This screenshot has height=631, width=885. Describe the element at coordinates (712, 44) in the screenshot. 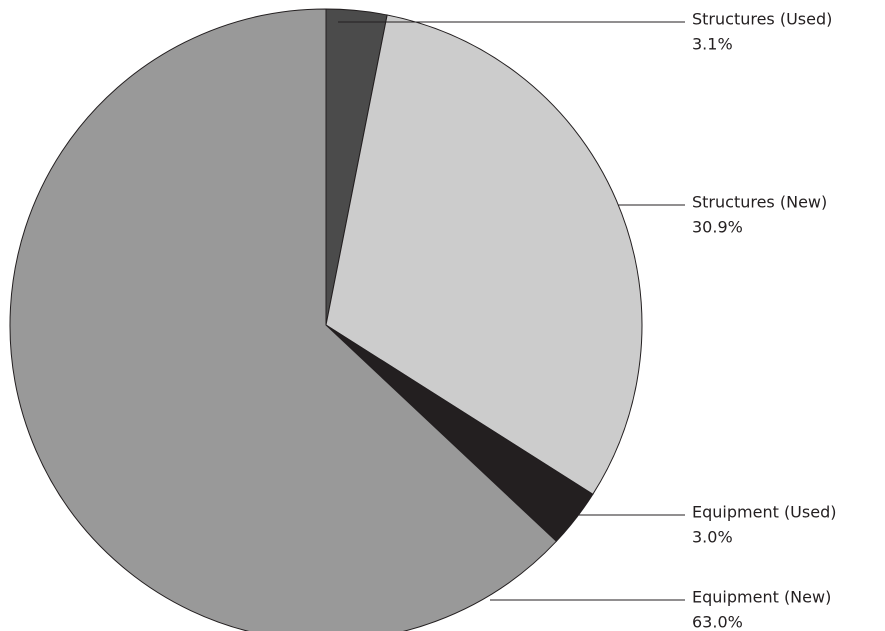

I see `slice-value: 3.1%` at that location.